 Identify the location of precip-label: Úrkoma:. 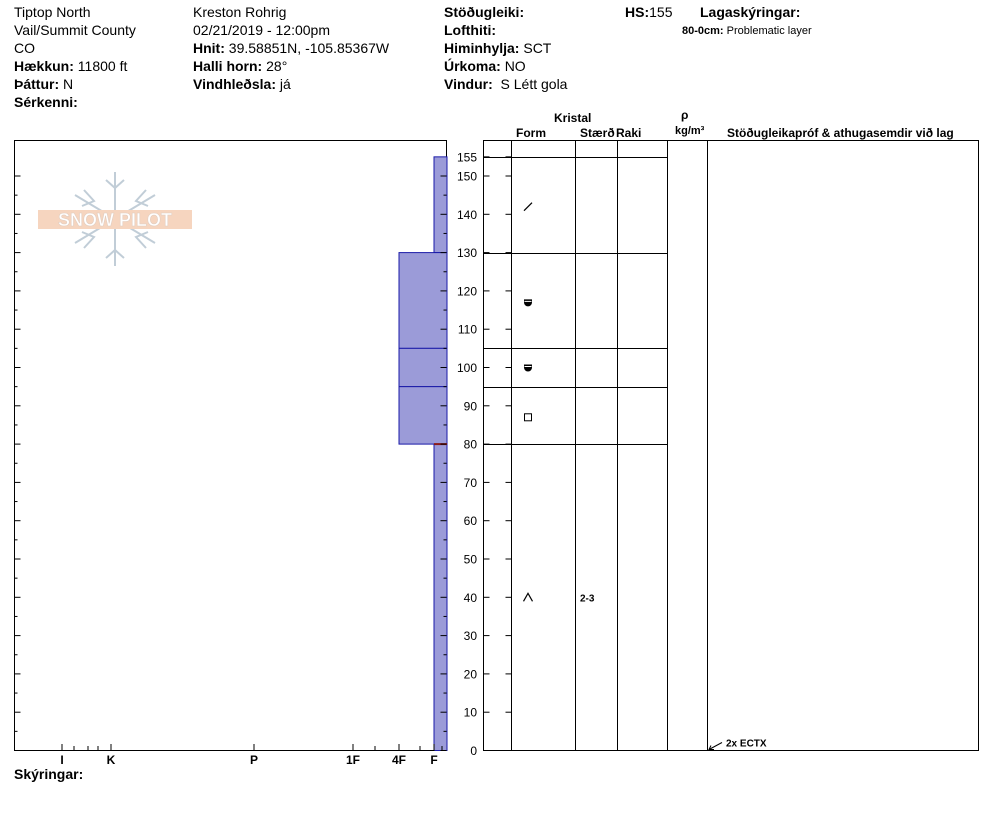
(472, 66).